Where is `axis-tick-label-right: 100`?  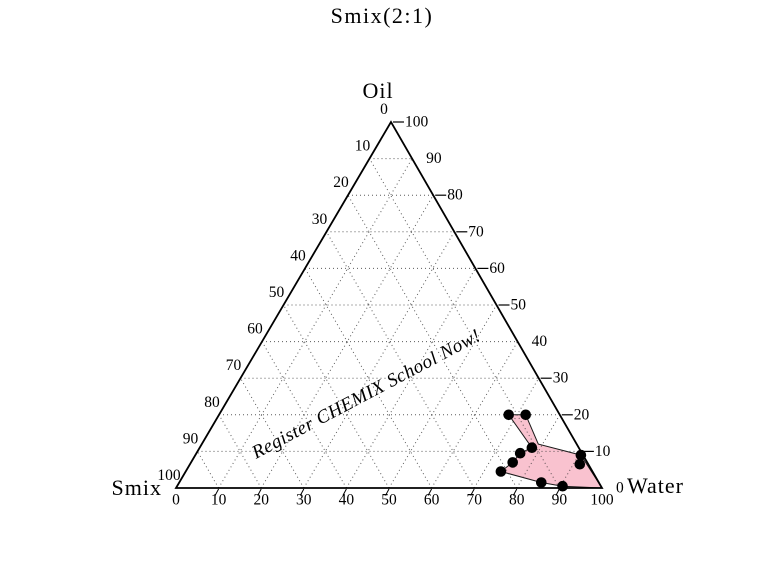
axis-tick-label-right: 100 is located at coordinates (417, 122).